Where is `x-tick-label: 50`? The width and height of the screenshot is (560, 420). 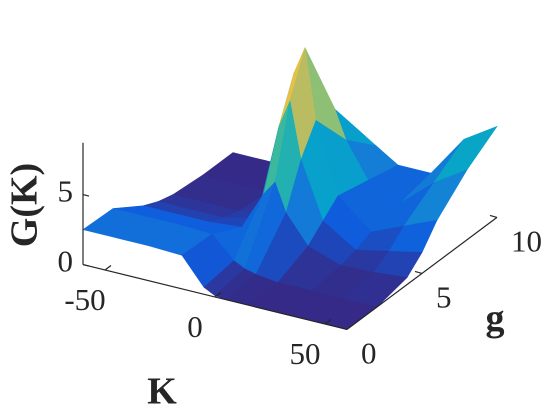
x-tick-label: 50 is located at coordinates (305, 353).